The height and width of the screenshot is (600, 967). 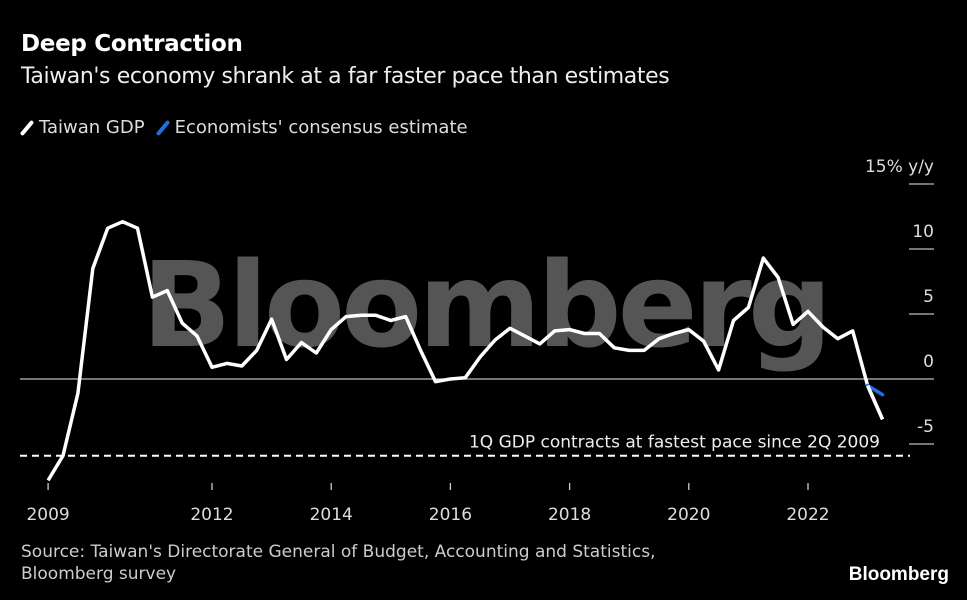 I want to click on x-tick-label: 2012, so click(x=211, y=515).